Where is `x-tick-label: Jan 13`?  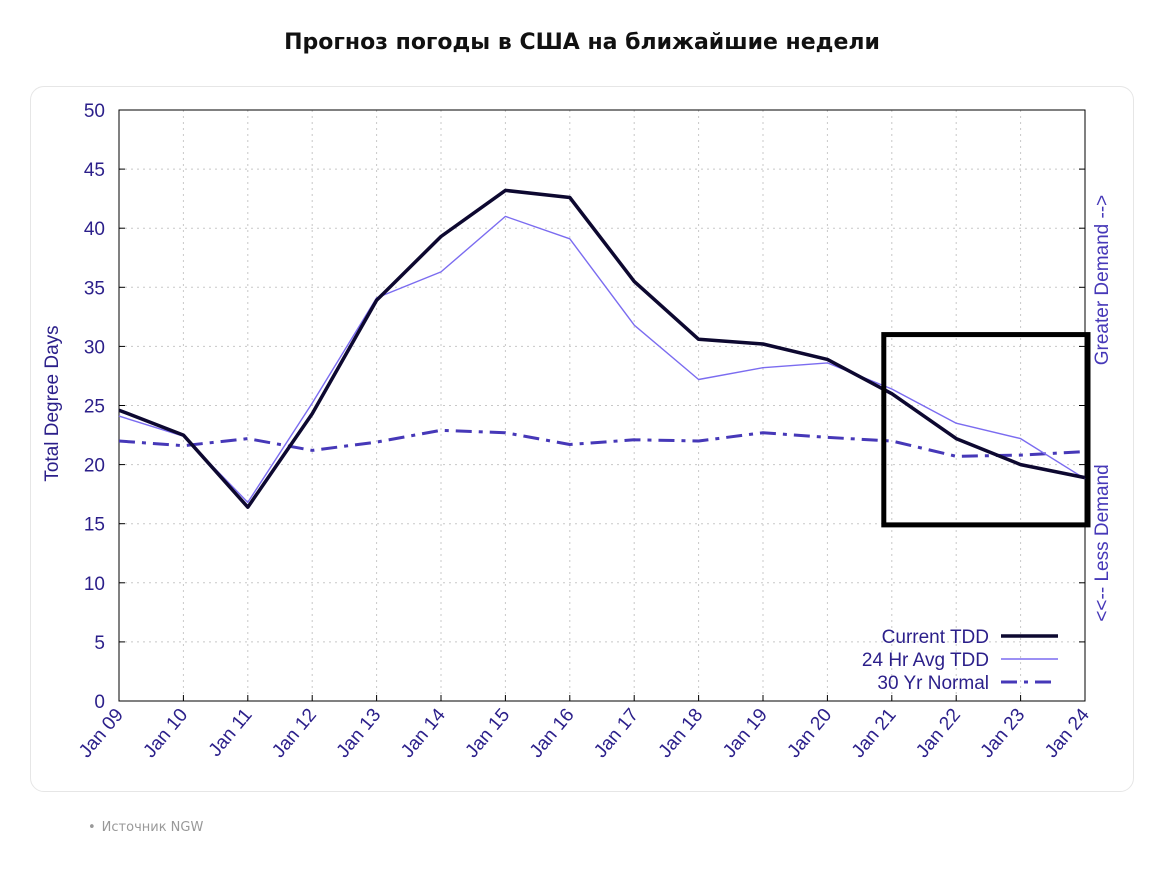 x-tick-label: Jan 13 is located at coordinates (359, 733).